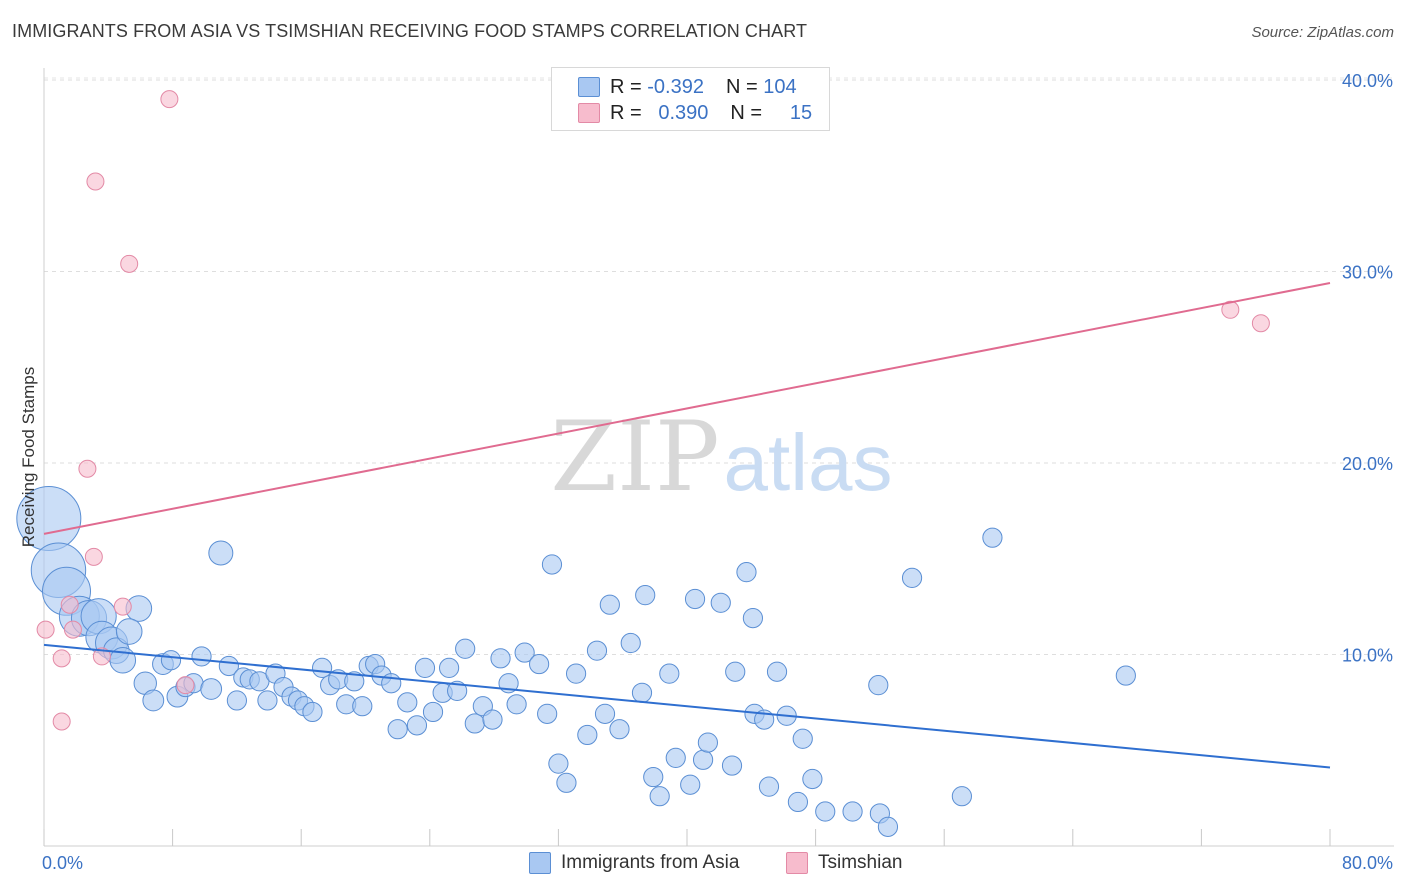 The height and width of the screenshot is (892, 1406). Describe the element at coordinates (801, 112) in the screenshot. I see `legend-n-value: 15` at that location.